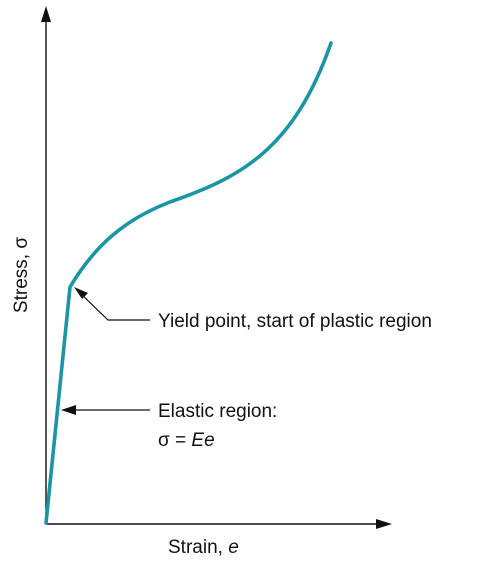 This screenshot has width=485, height=561. What do you see at coordinates (295, 321) in the screenshot?
I see `yield-point-label: Yield point, start of plastic region` at bounding box center [295, 321].